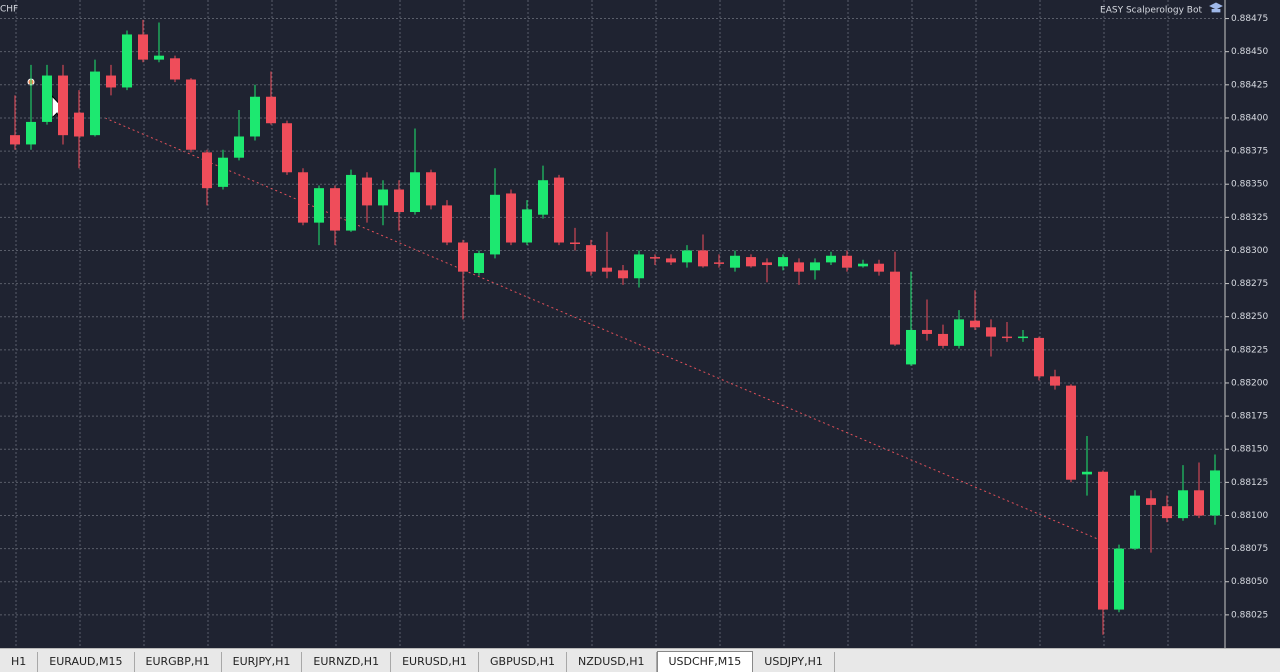 Image resolution: width=1280 pixels, height=672 pixels. I want to click on y-tick-label: 0.88275, so click(1249, 284).